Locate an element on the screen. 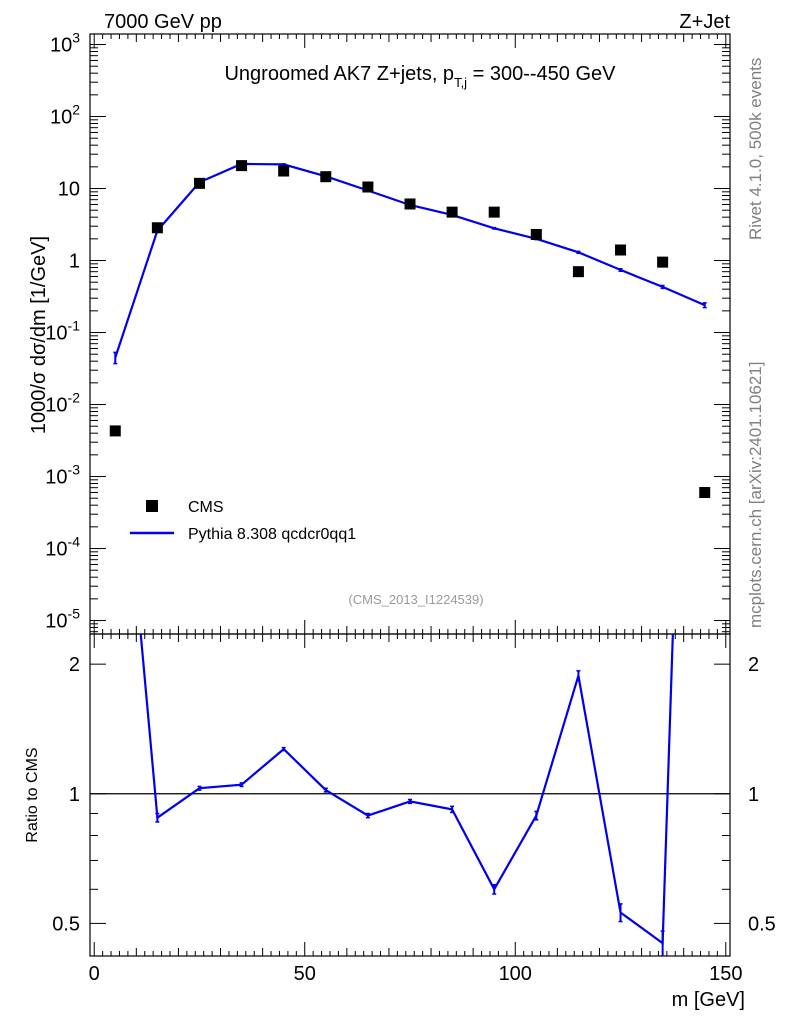 This screenshot has height=1024, width=786. ratio-y-tick-label: 1 is located at coordinates (74, 795).